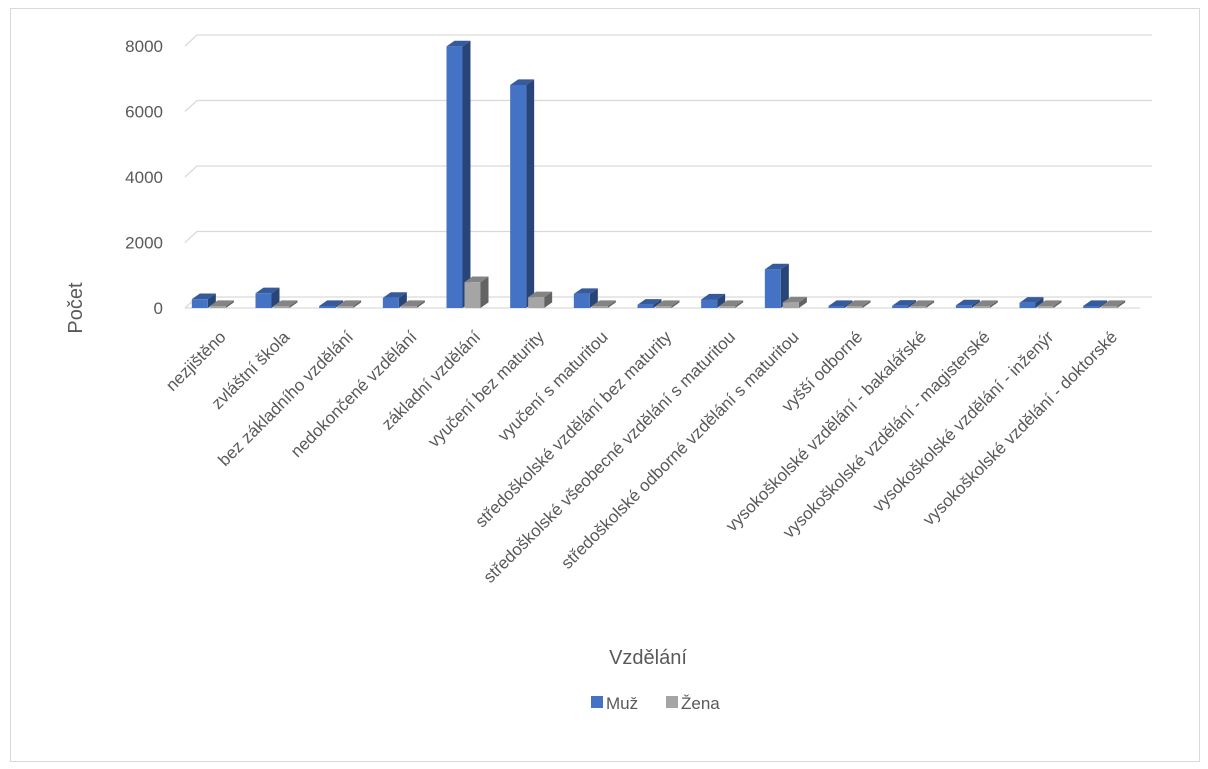 This screenshot has width=1208, height=769. I want to click on x-tick-label: vyučení s maturitou, so click(553, 386).